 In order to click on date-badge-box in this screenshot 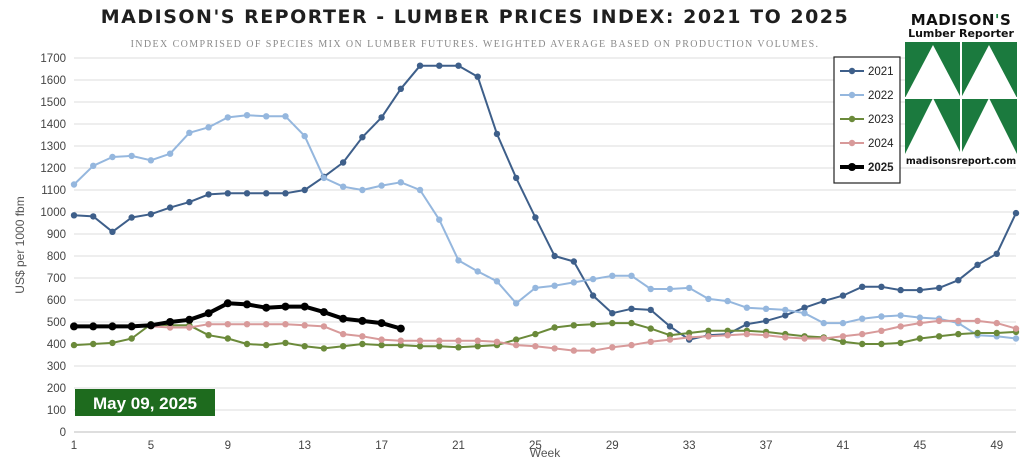, I will do `click(145, 402)`.